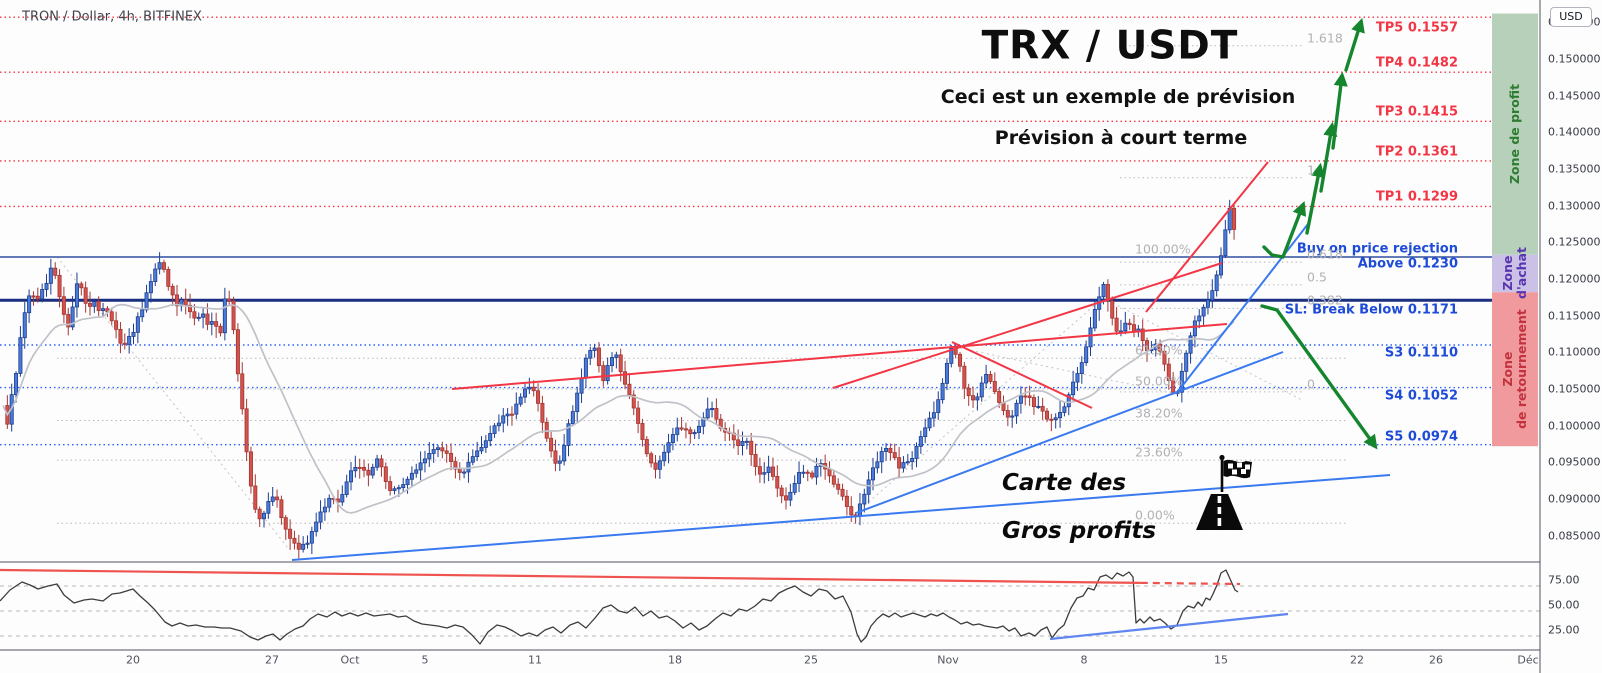  What do you see at coordinates (1571, 17) in the screenshot?
I see `currency-toggle-button: USD` at bounding box center [1571, 17].